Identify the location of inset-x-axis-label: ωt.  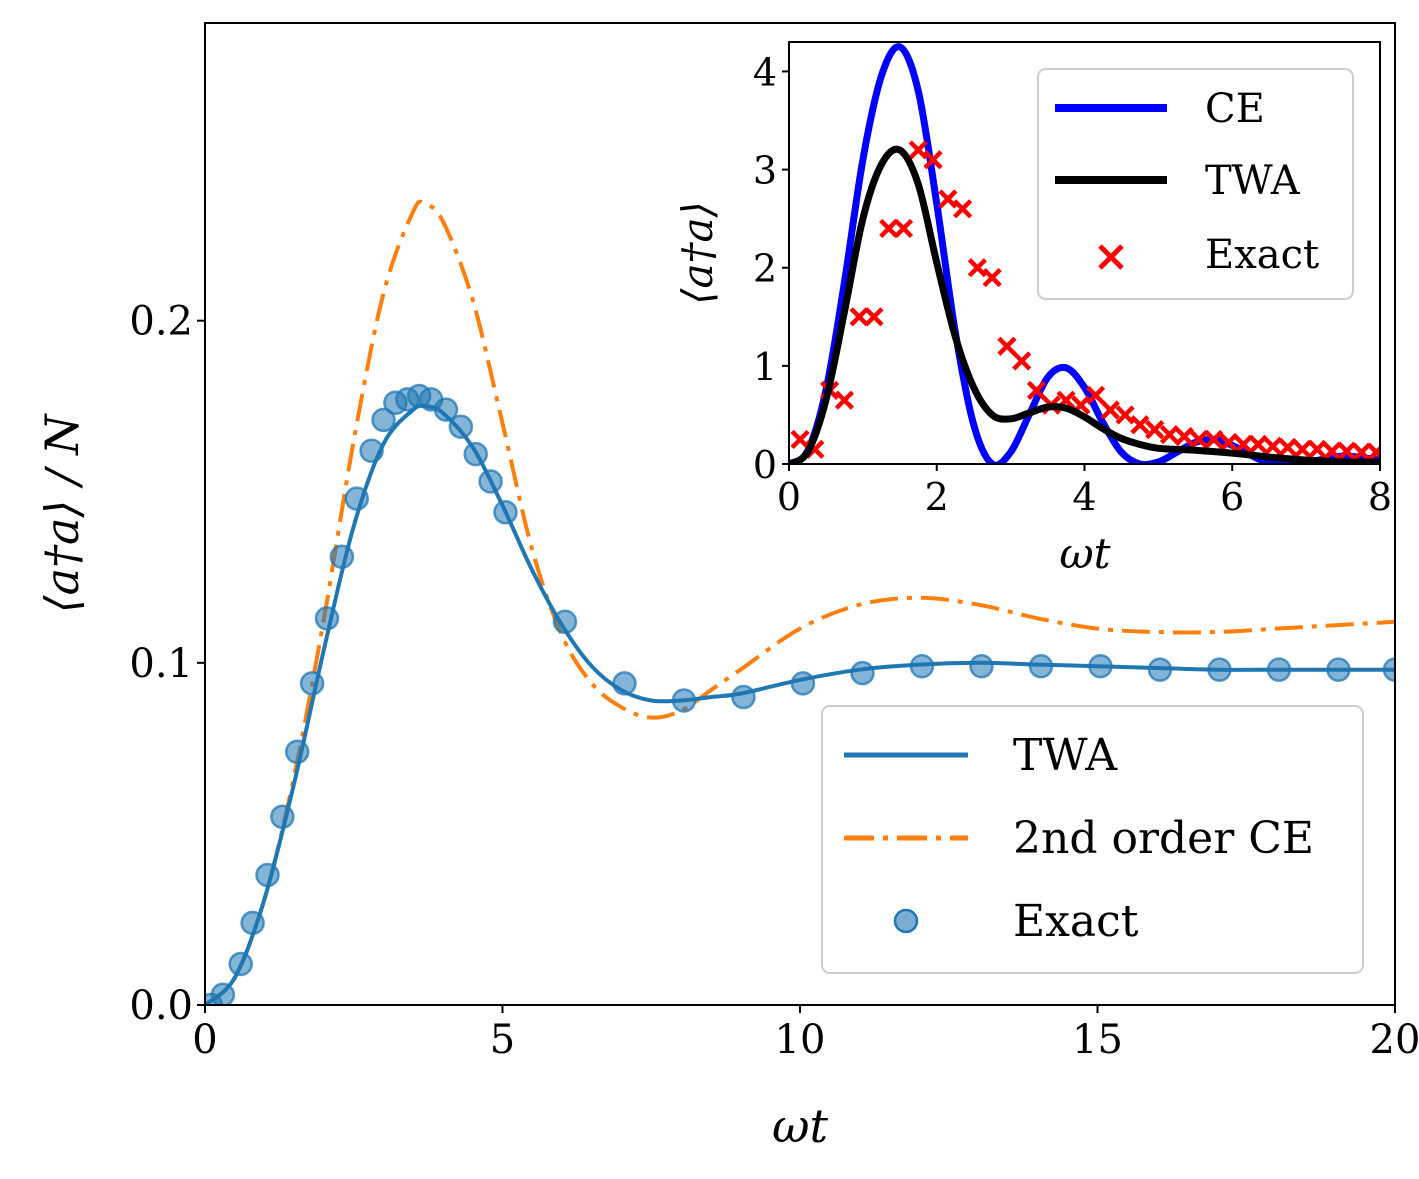
(1084, 553).